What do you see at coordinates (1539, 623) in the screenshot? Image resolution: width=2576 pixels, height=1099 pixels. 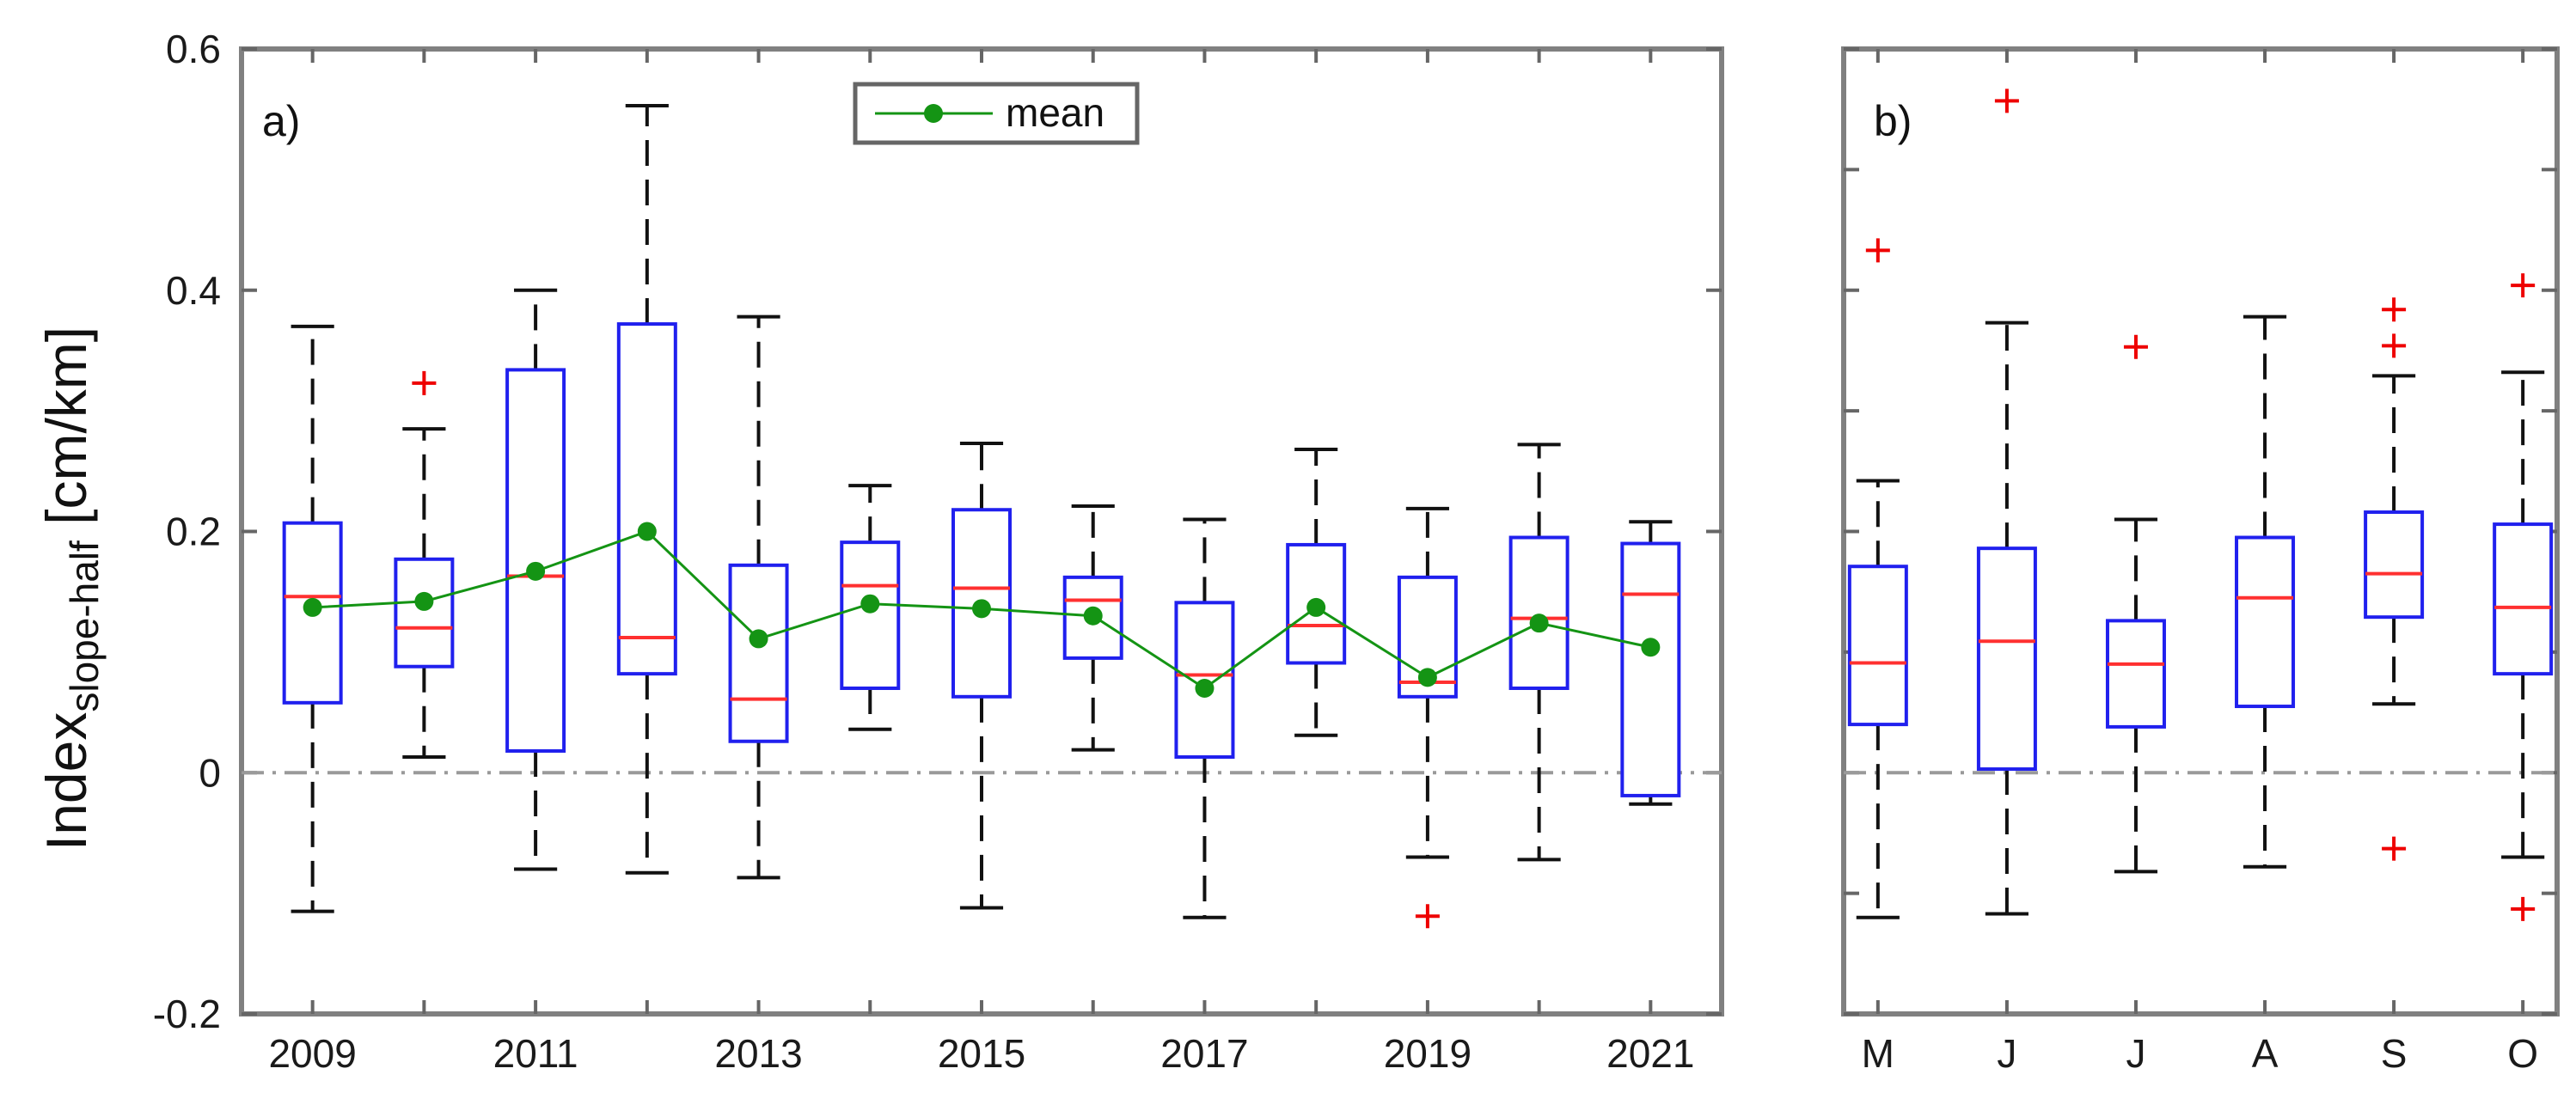 I see `mean-point-2020` at bounding box center [1539, 623].